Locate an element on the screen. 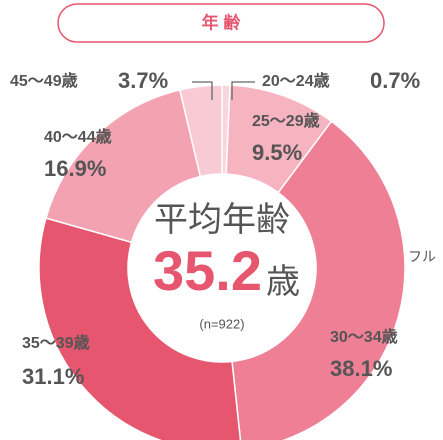 The height and width of the screenshot is (440, 443). average-value: 35.2 is located at coordinates (207, 270).